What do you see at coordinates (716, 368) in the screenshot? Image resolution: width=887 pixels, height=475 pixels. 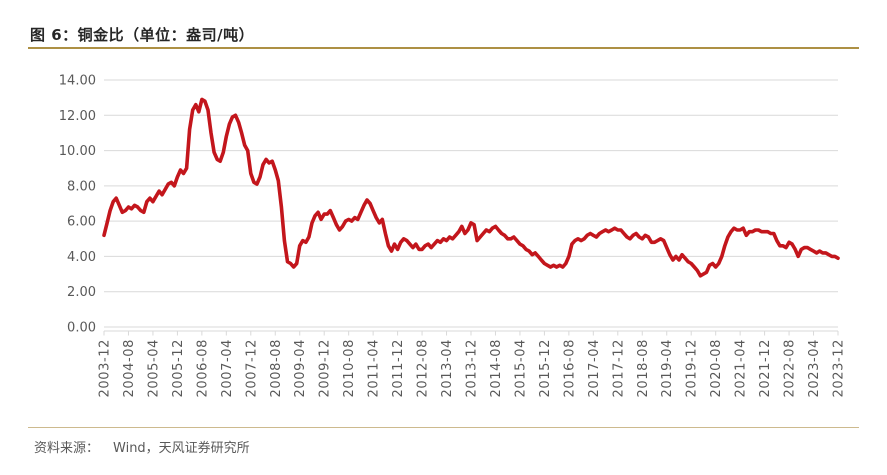 I see `x-tick-label: 2020-08` at bounding box center [716, 368].